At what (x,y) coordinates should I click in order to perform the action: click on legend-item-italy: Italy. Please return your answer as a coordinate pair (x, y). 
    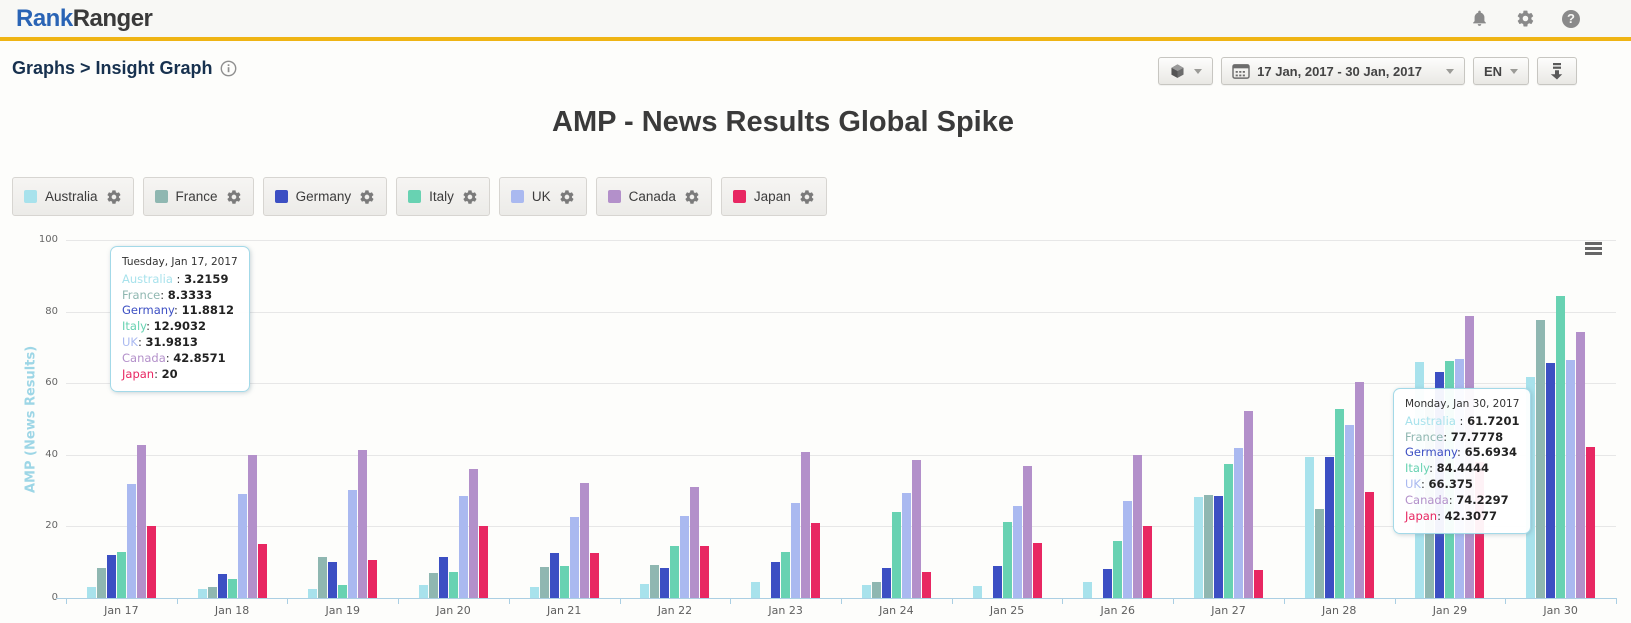
    Looking at the image, I should click on (443, 196).